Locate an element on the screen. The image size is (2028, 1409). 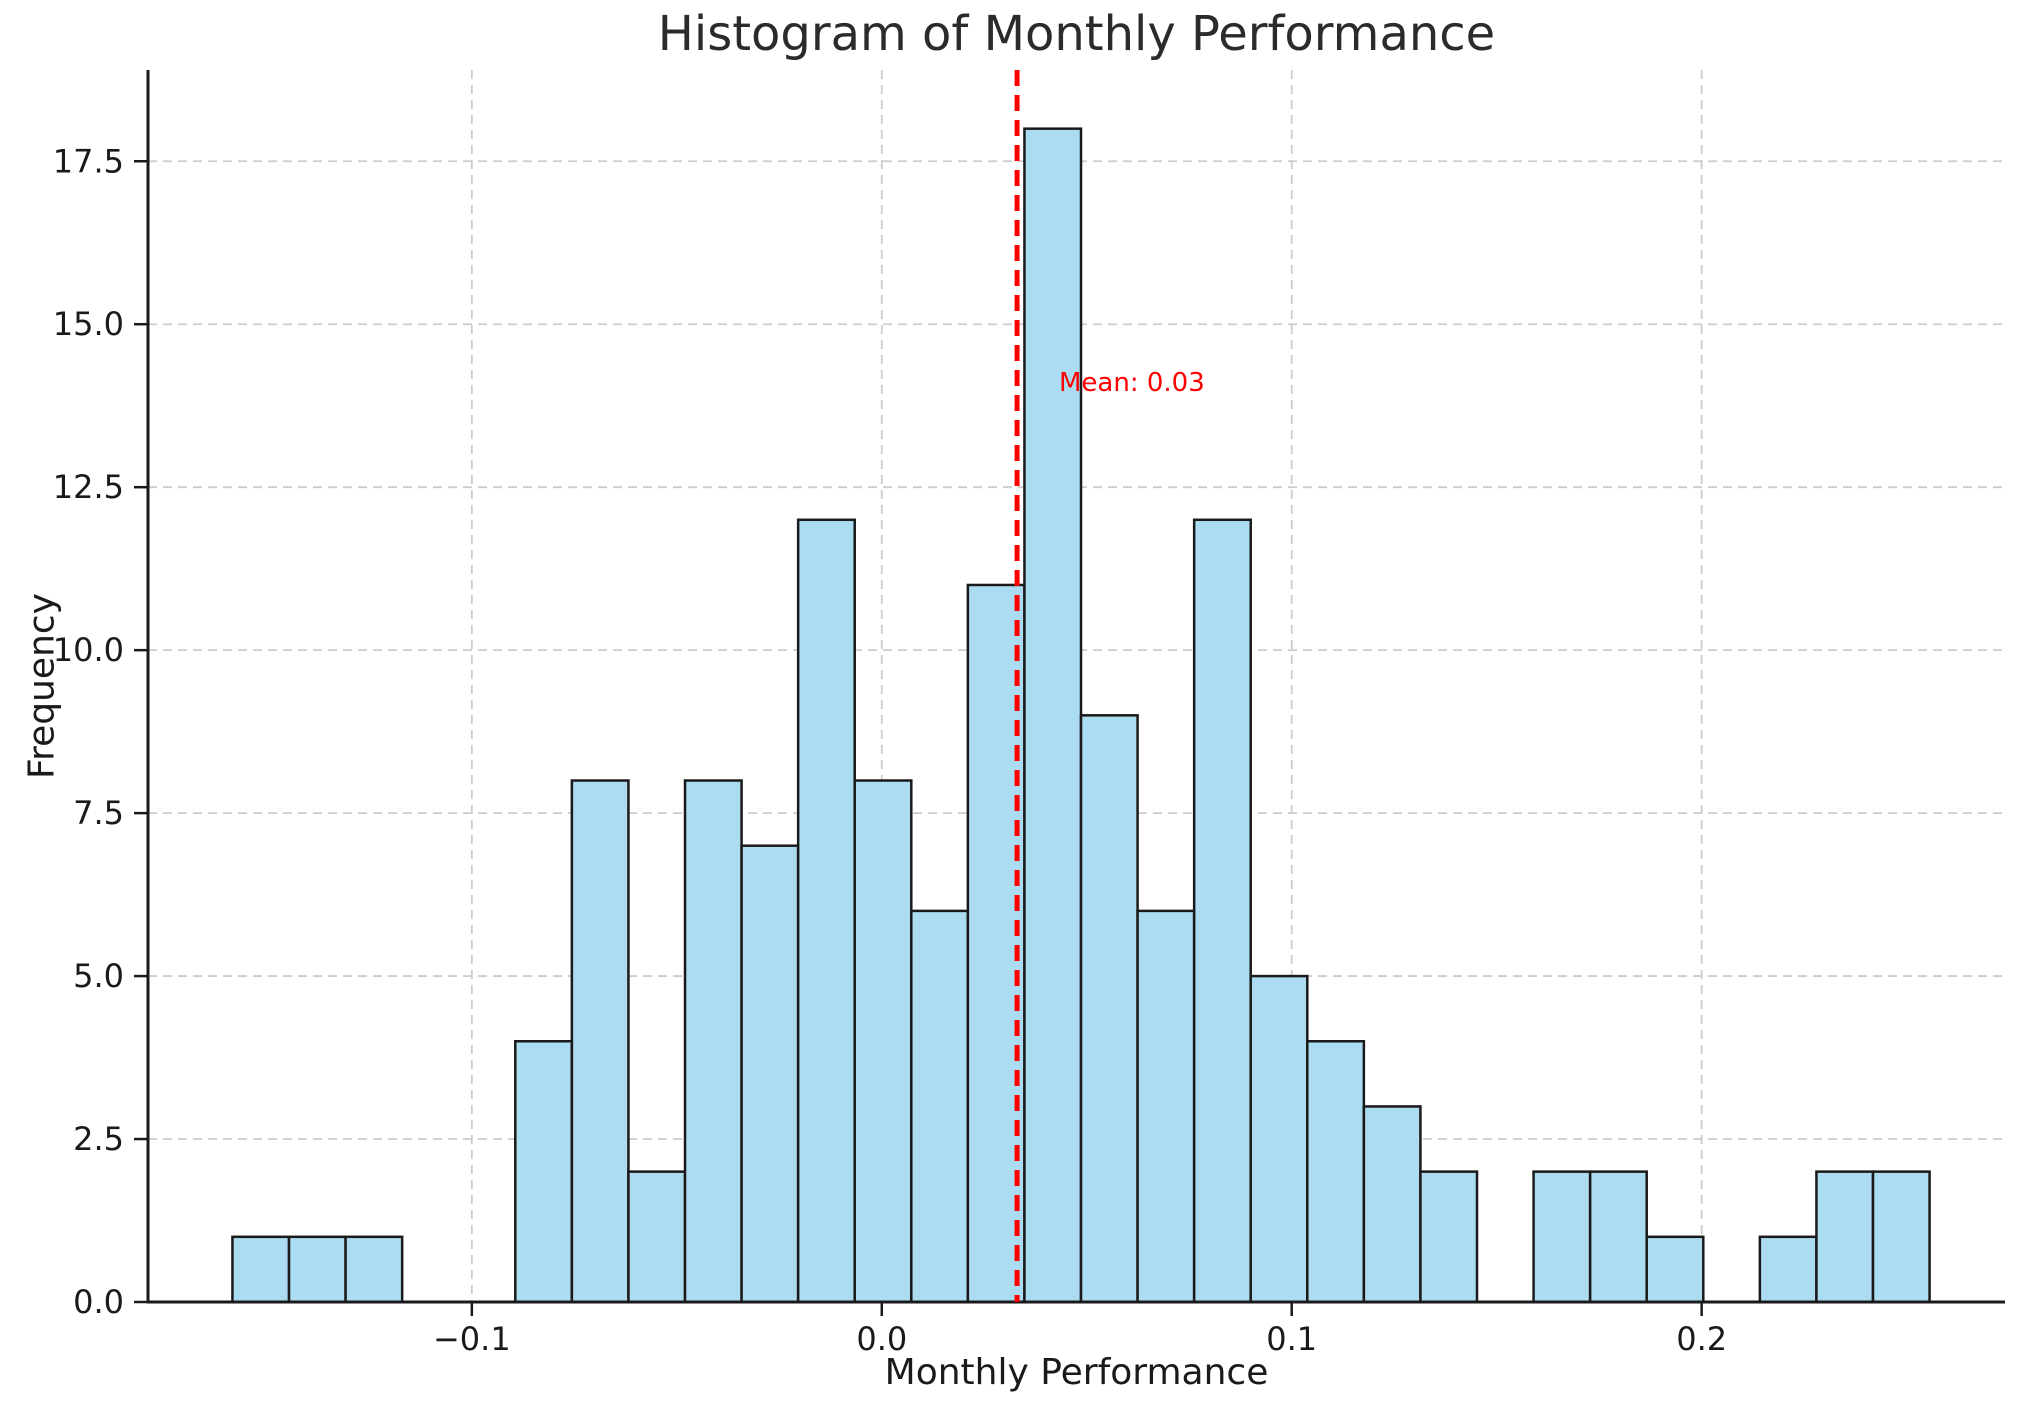
y-tick-label: 0.0 is located at coordinates (98, 1302).